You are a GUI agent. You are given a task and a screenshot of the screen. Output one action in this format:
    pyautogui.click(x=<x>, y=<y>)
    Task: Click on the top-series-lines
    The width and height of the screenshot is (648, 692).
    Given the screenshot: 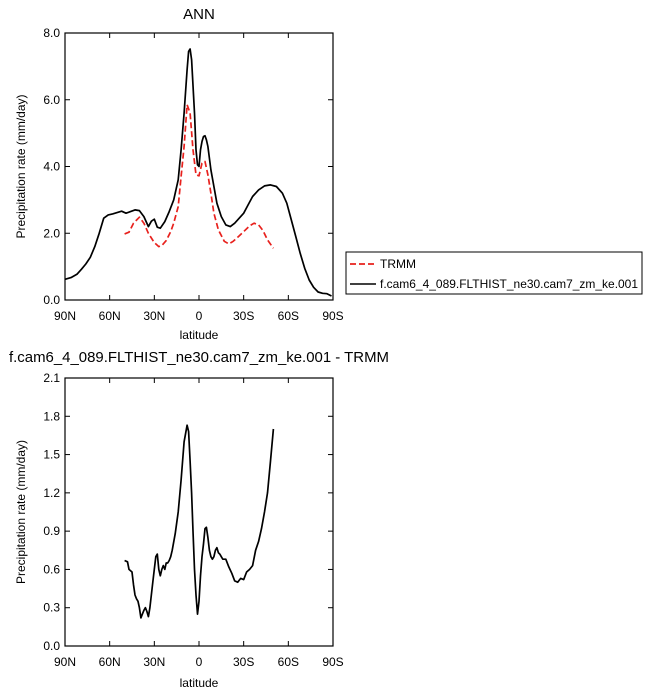 What is the action you would take?
    pyautogui.click(x=198, y=172)
    